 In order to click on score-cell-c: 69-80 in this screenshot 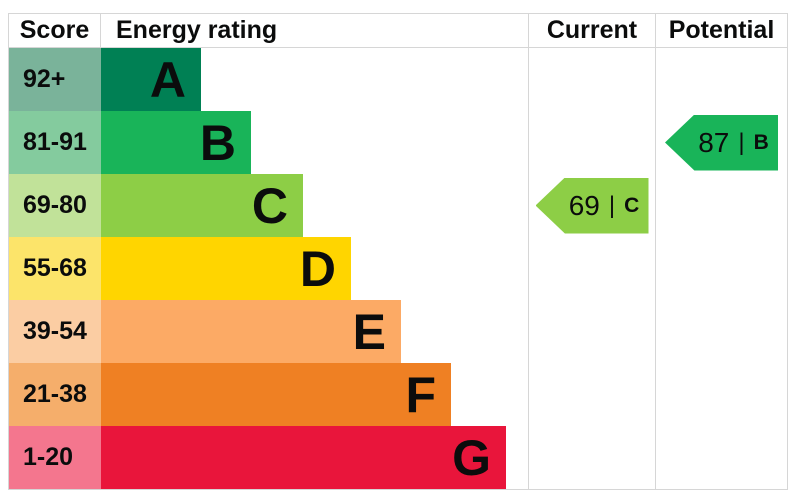, I will do `click(55, 205)`.